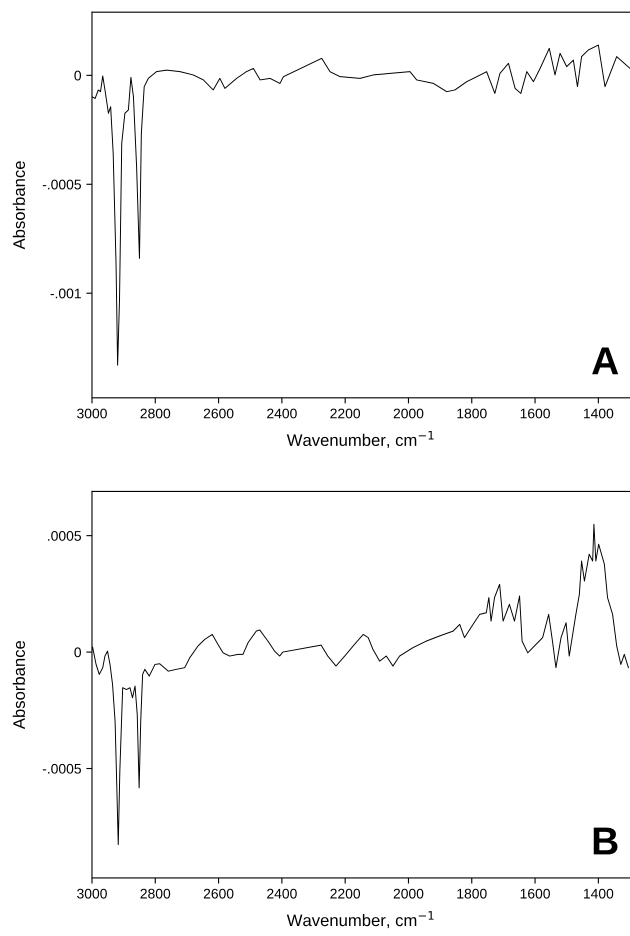 The height and width of the screenshot is (936, 630). Describe the element at coordinates (606, 841) in the screenshot. I see `annotation: B` at that location.